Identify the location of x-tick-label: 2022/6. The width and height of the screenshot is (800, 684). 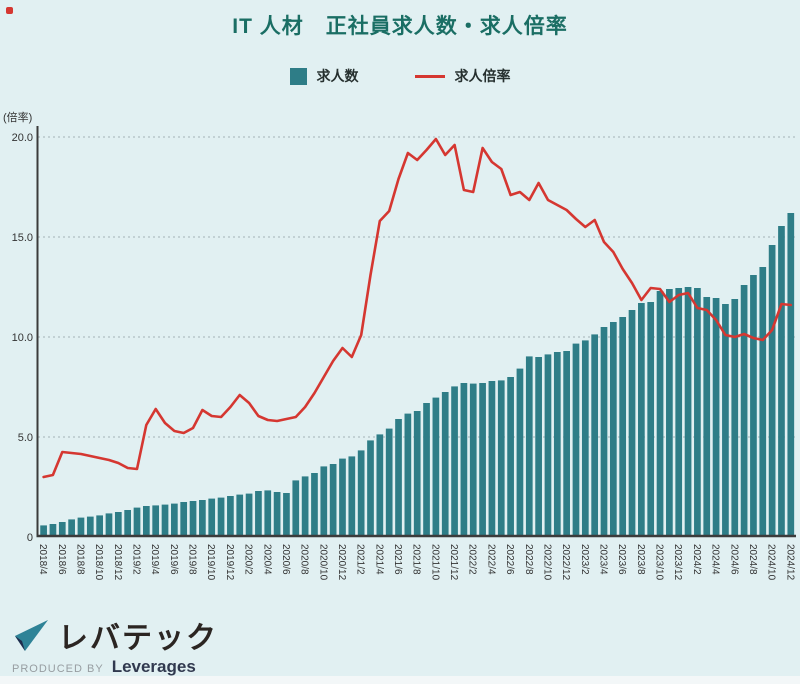
(509, 559).